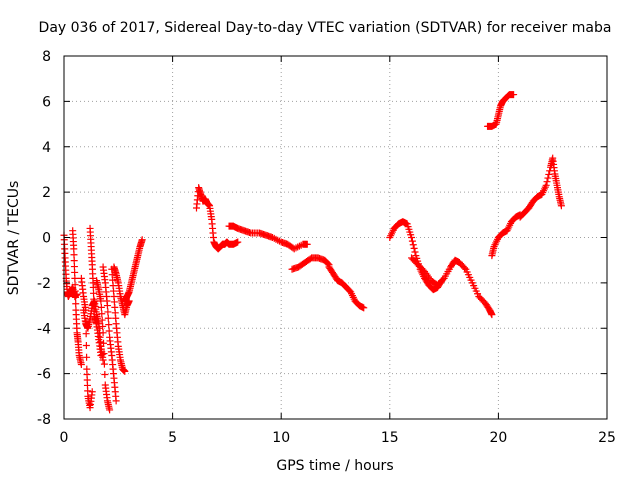 The image size is (640, 480). I want to click on x-tick-label: 15, so click(390, 438).